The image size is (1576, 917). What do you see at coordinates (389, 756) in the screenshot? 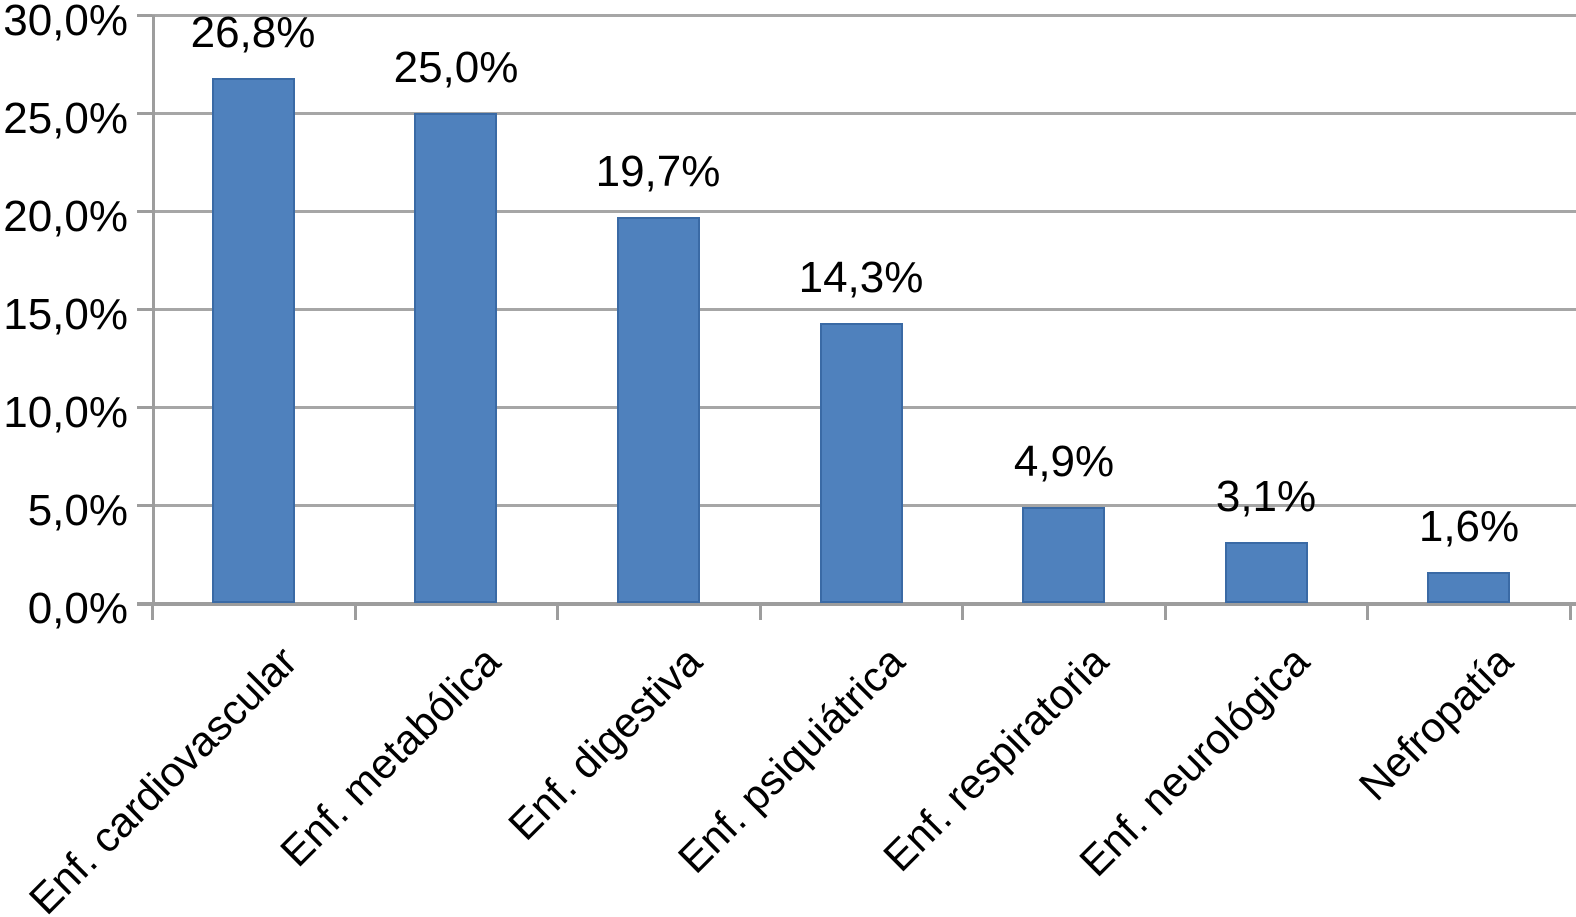
I see `x-axis-category-label: Enf. metabólica` at bounding box center [389, 756].